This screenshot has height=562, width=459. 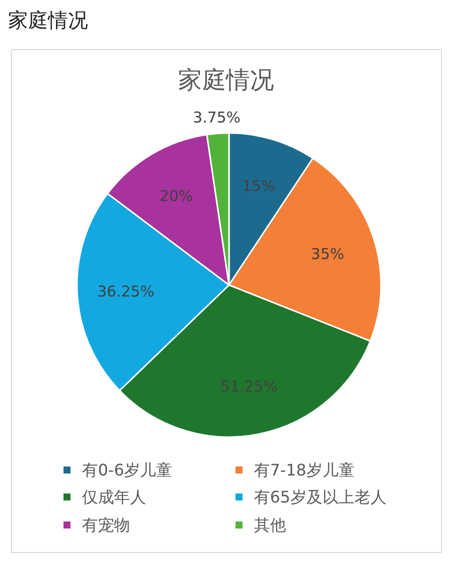 What do you see at coordinates (127, 470) in the screenshot?
I see `legend-label: 有0-6岁儿童` at bounding box center [127, 470].